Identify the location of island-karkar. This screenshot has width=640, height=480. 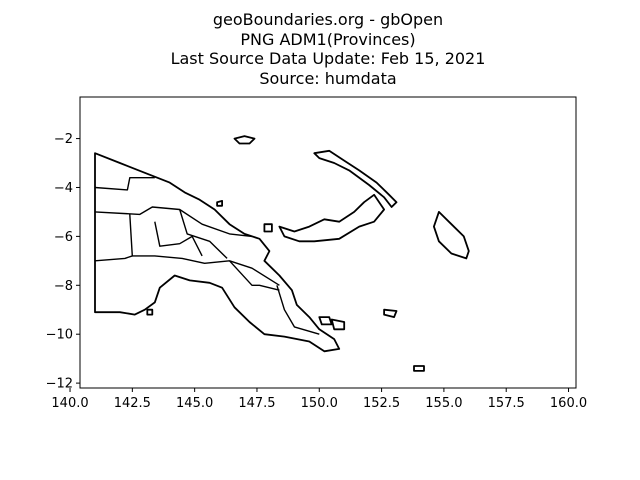
(220, 203).